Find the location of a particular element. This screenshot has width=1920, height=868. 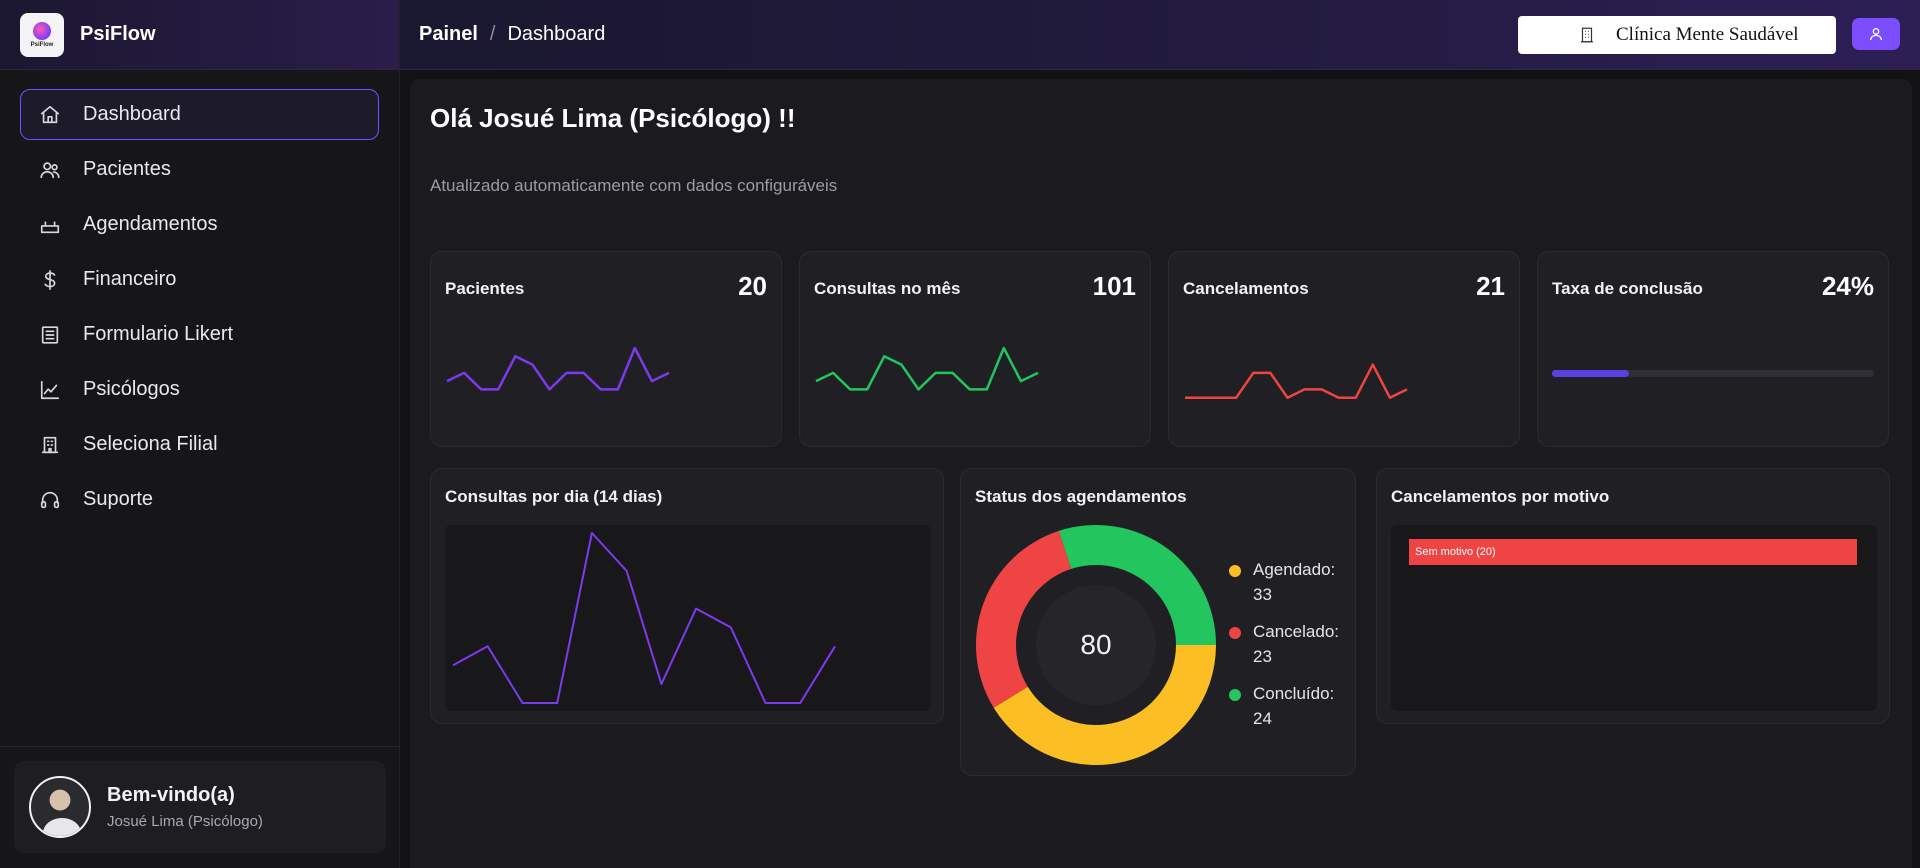

panel-consultas-por-dia: Consultas por dia (14 dias) is located at coordinates (687, 596).